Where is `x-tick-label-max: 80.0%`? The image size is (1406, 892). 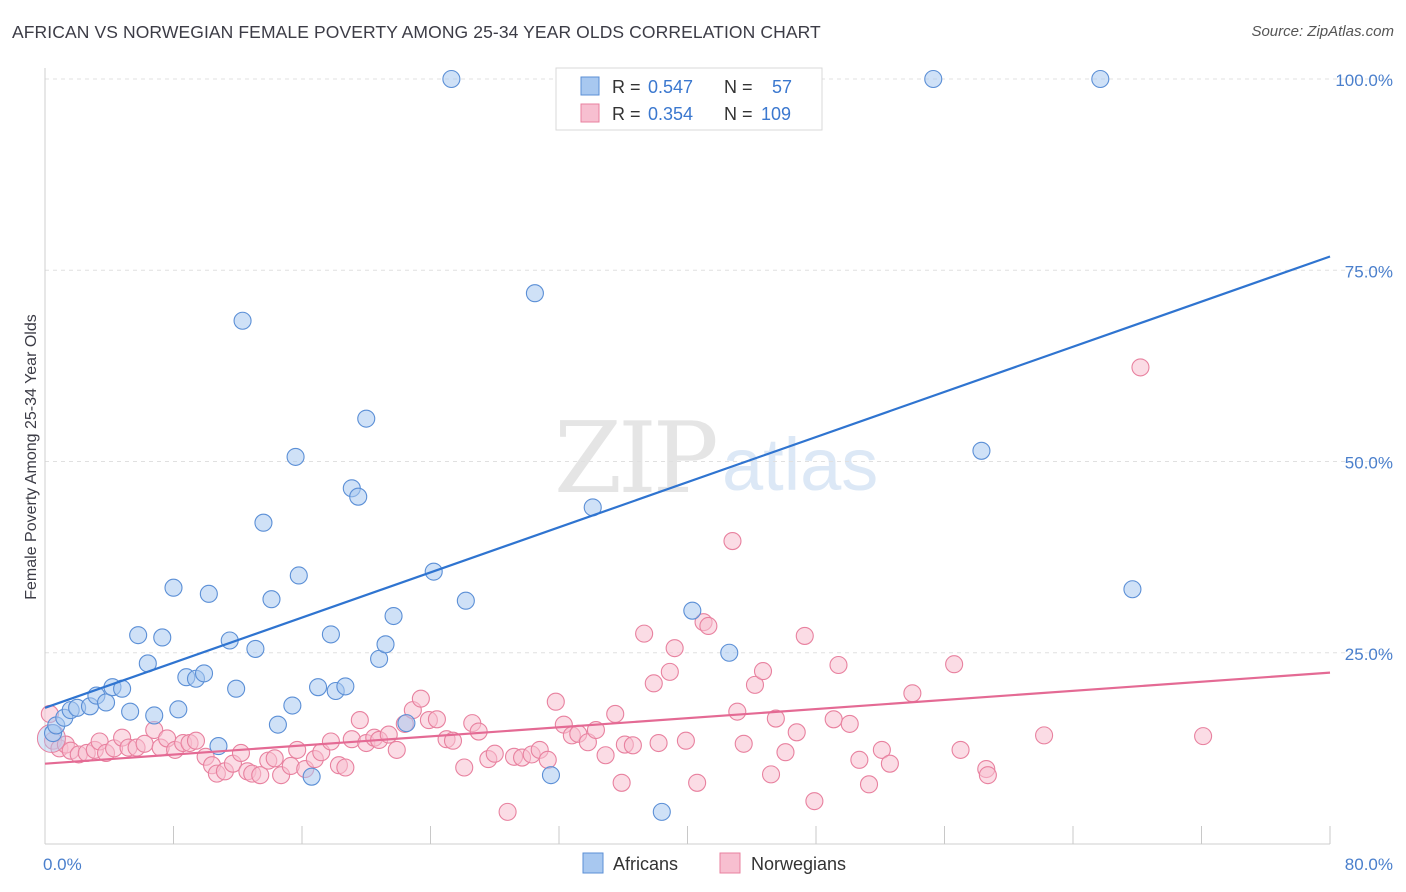
x-tick-label-max: 80.0% is located at coordinates (1369, 864).